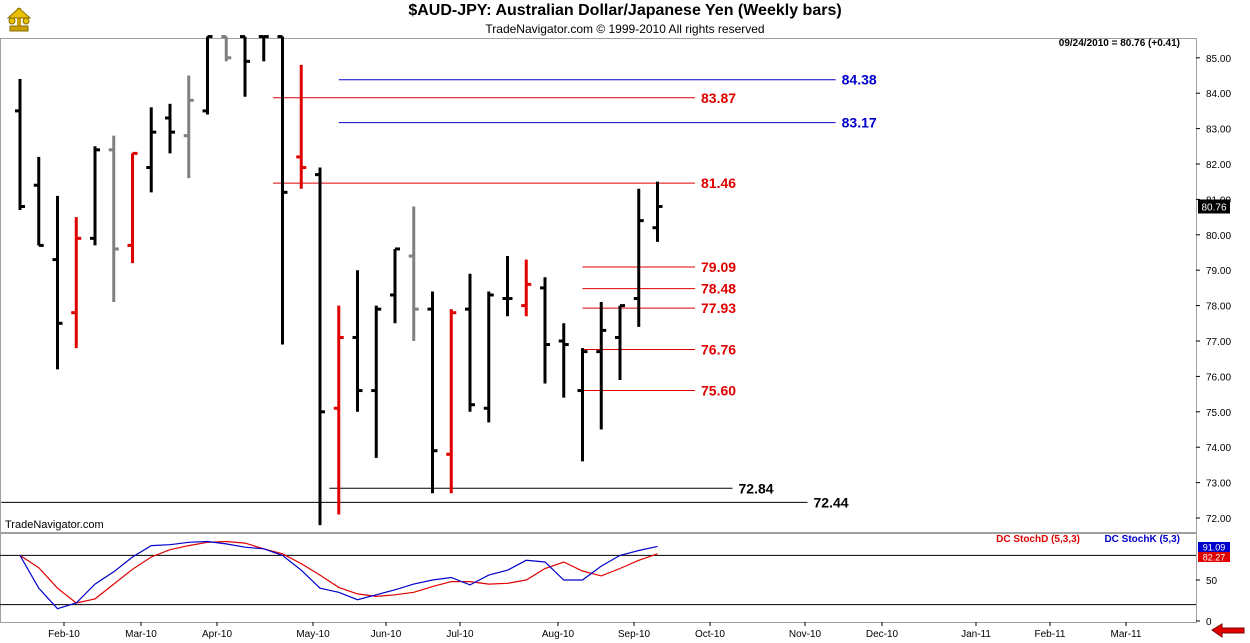 The width and height of the screenshot is (1250, 643). What do you see at coordinates (1218, 484) in the screenshot?
I see `price-tick-label: 73.00` at bounding box center [1218, 484].